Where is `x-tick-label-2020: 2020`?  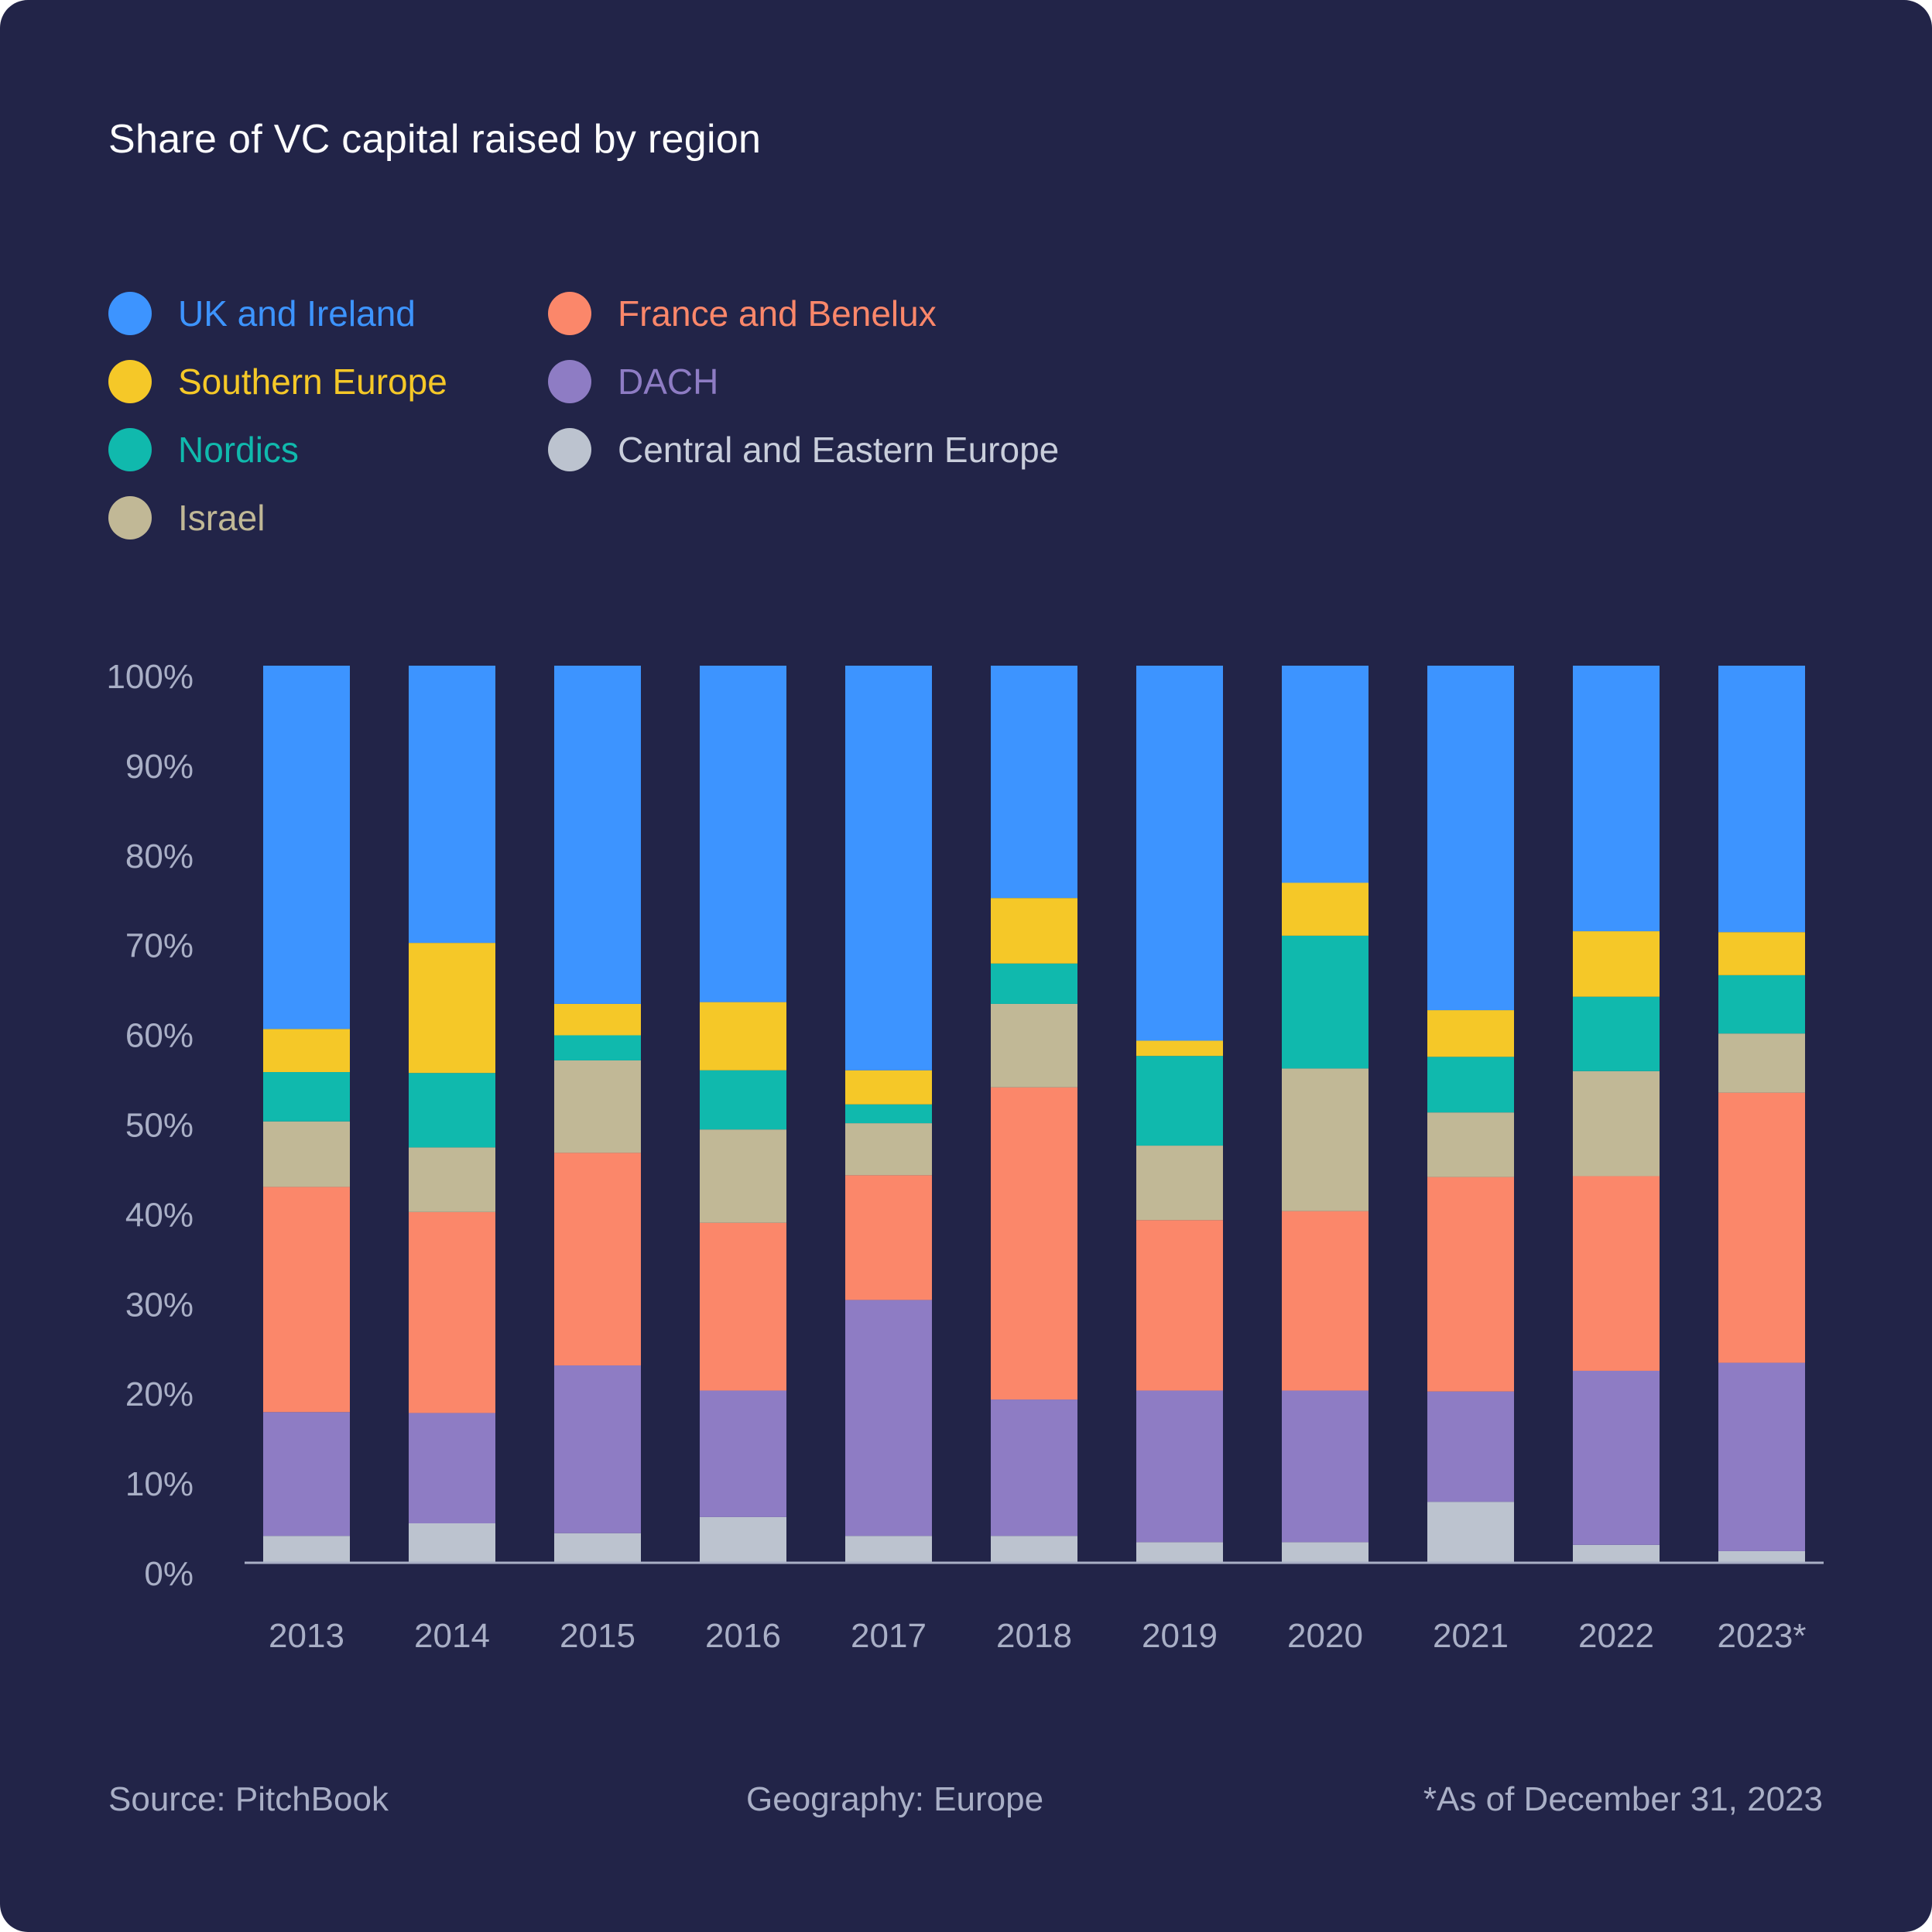
x-tick-label-2020: 2020 is located at coordinates (1325, 1636).